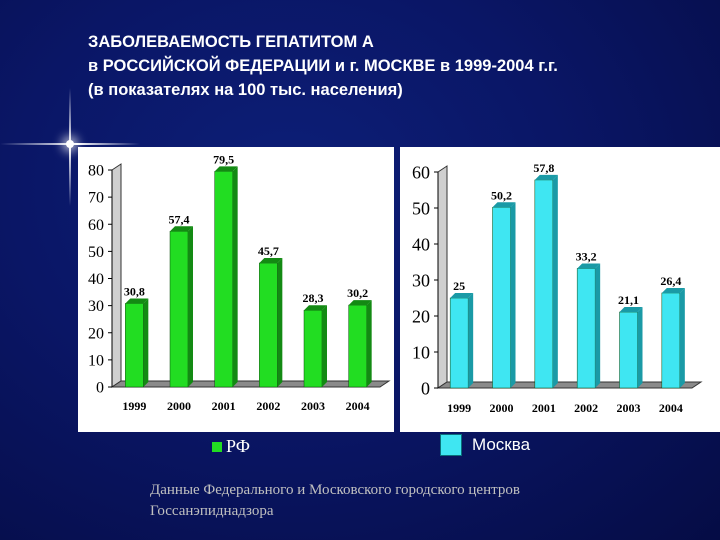  What do you see at coordinates (544, 408) in the screenshot?
I see `msk-category-label: 2001` at bounding box center [544, 408].